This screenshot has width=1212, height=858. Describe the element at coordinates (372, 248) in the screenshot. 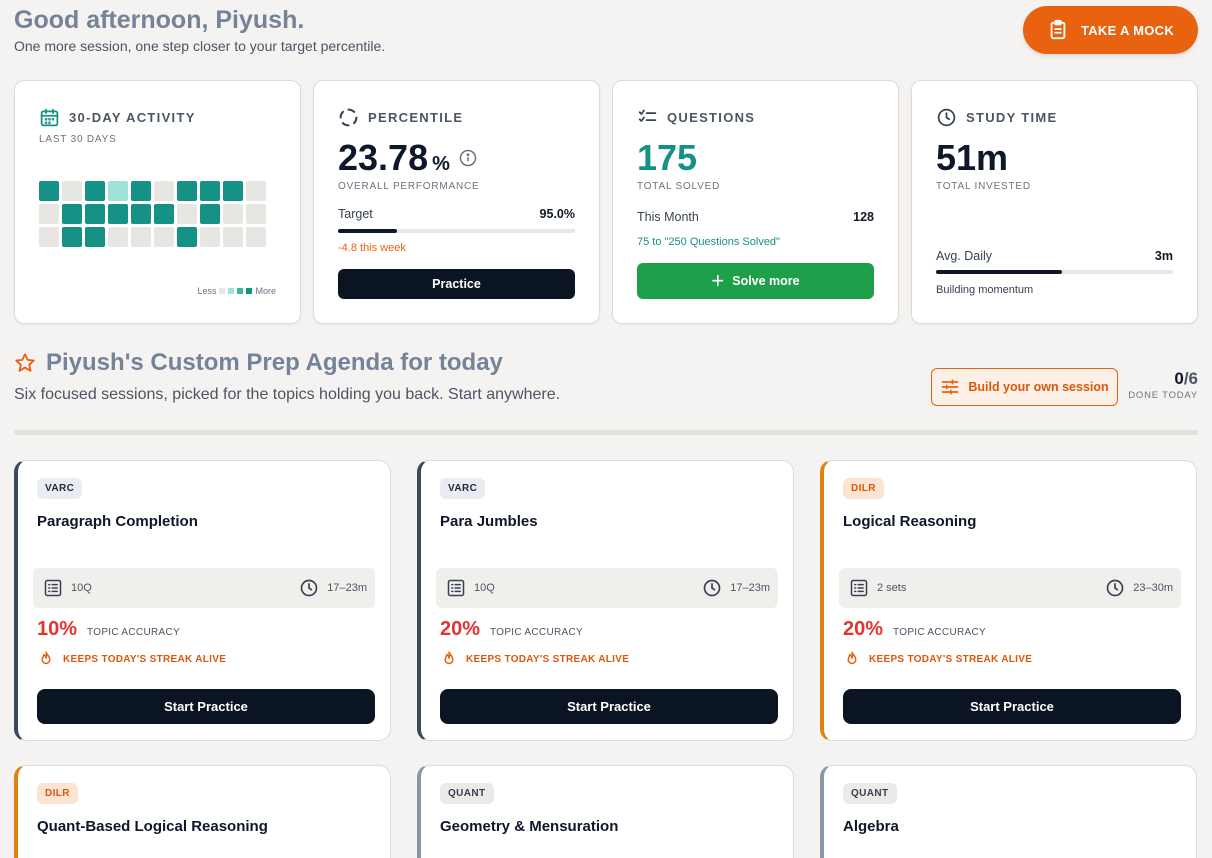

I see `percentile-delta: -4.8 this week` at that location.